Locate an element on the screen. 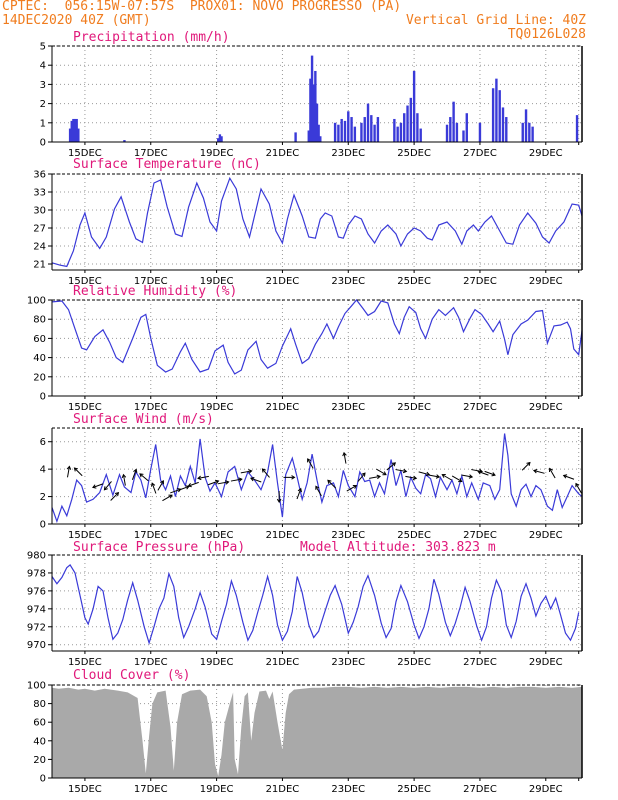  x-tick-label: 17DEC is located at coordinates (151, 407).